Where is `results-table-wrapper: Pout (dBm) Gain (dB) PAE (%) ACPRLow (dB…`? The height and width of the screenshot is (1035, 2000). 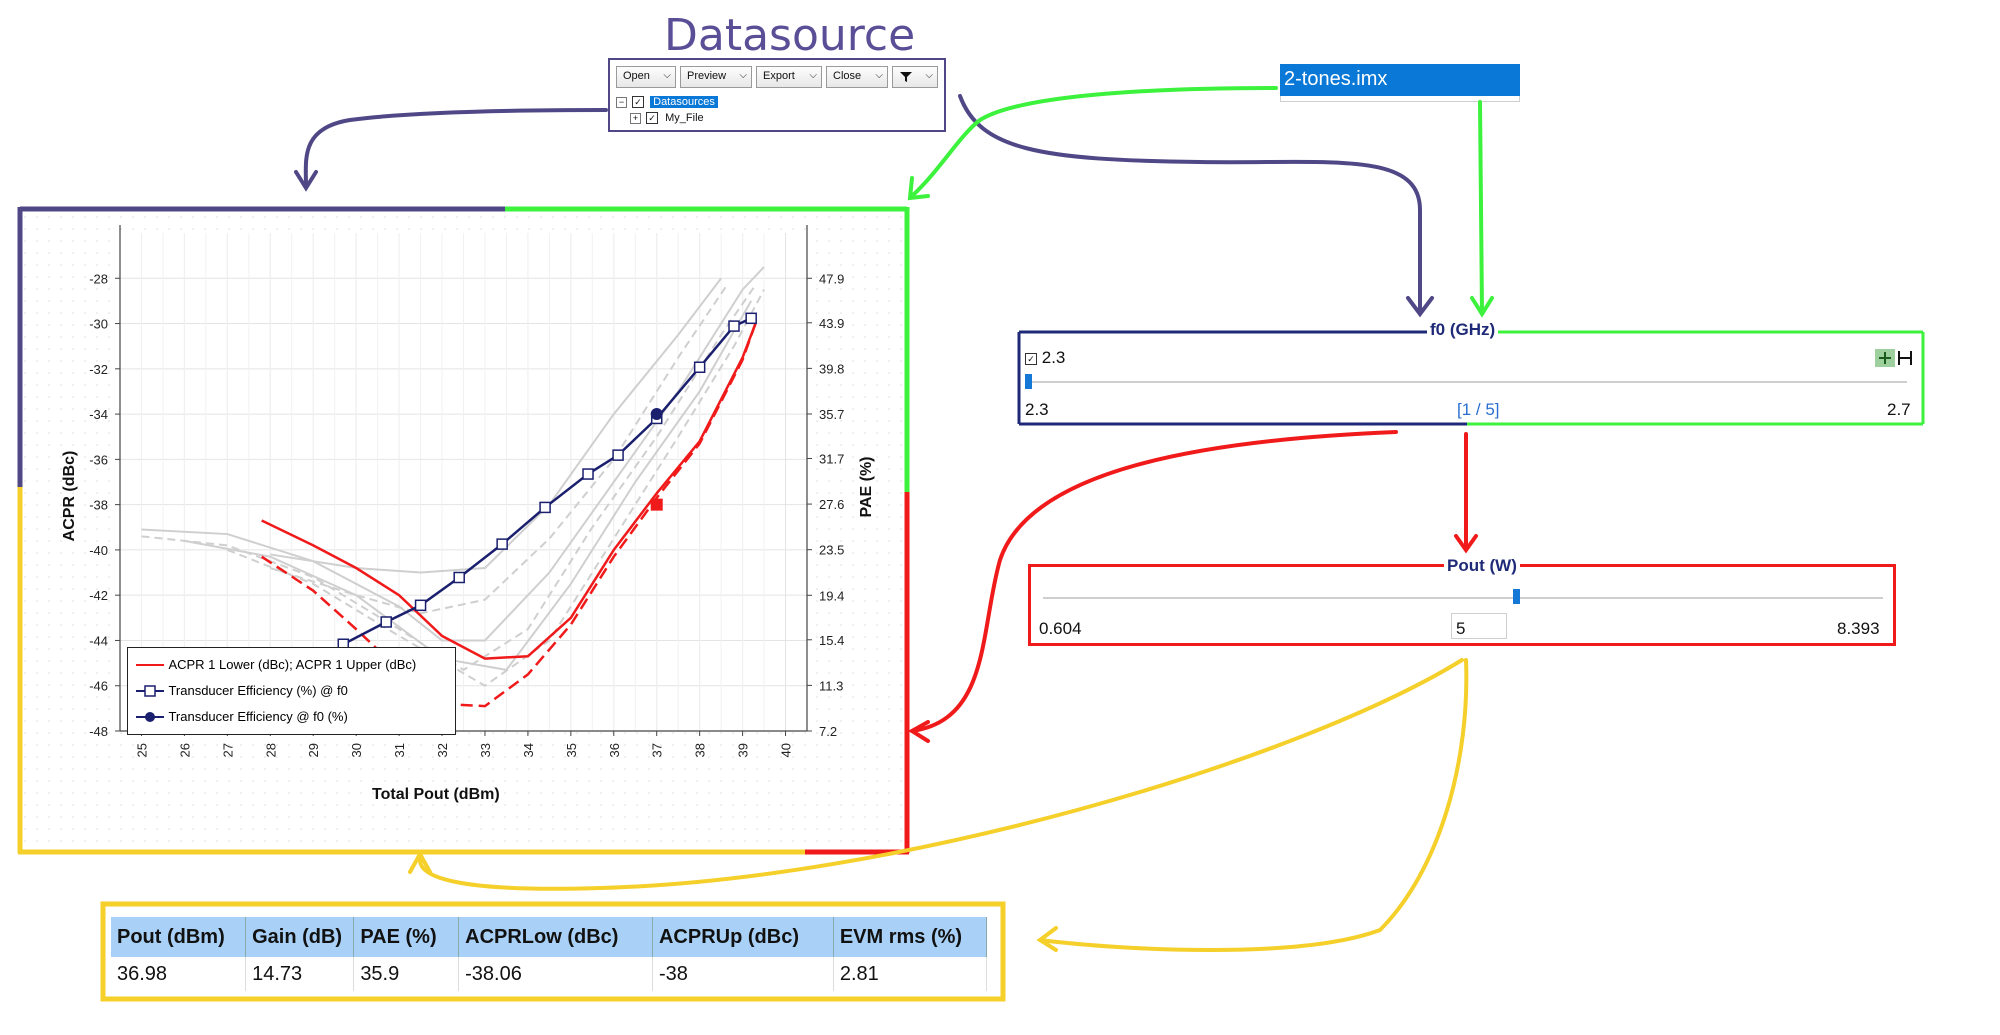
results-table-wrapper: Pout (dBm) Gain (dB) PAE (%) ACPRLow (dB… is located at coordinates (549, 955).